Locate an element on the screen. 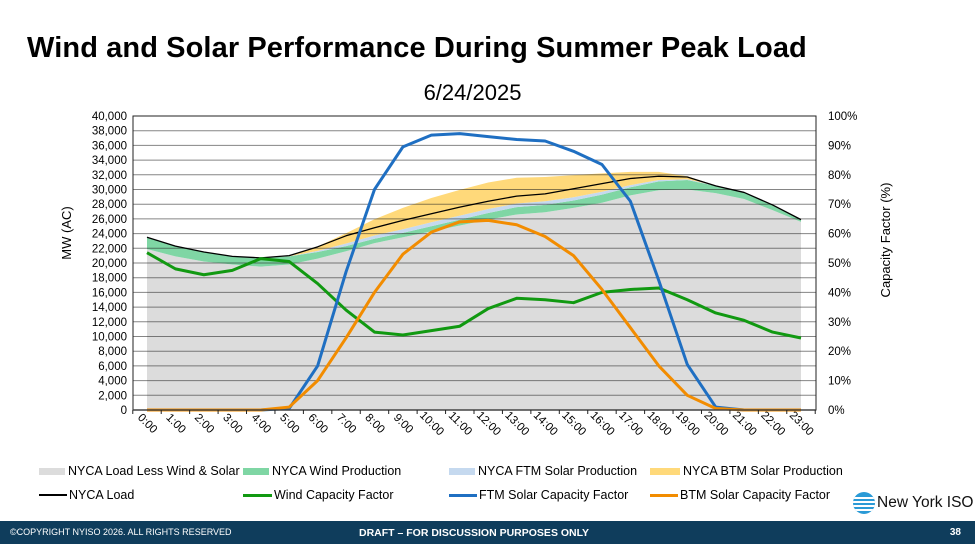  x-tick-label: 10:00 is located at coordinates (431, 423).